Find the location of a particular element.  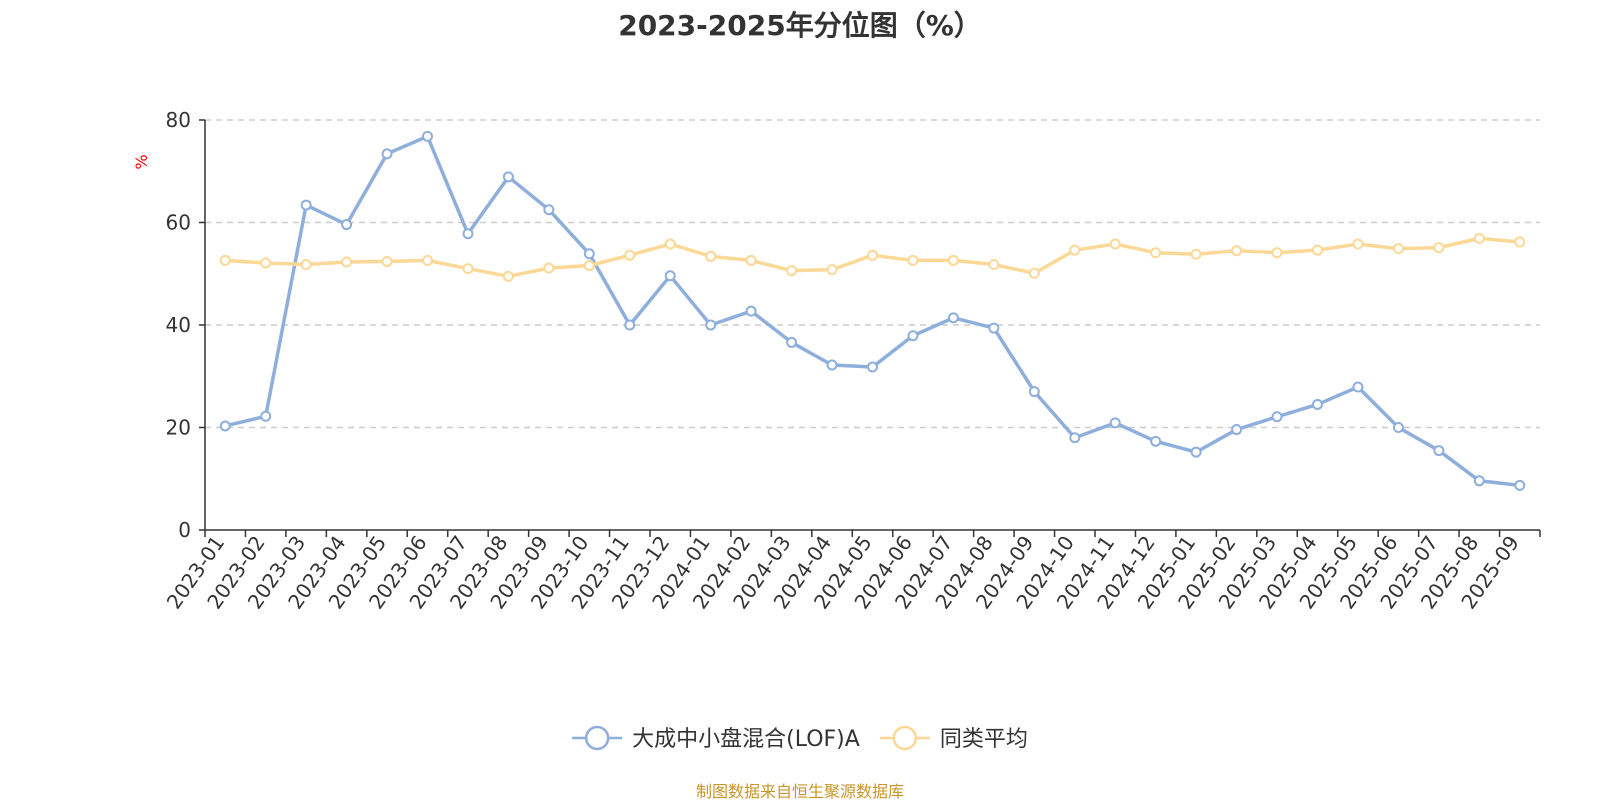

y-tick-label: 80 is located at coordinates (178, 120).